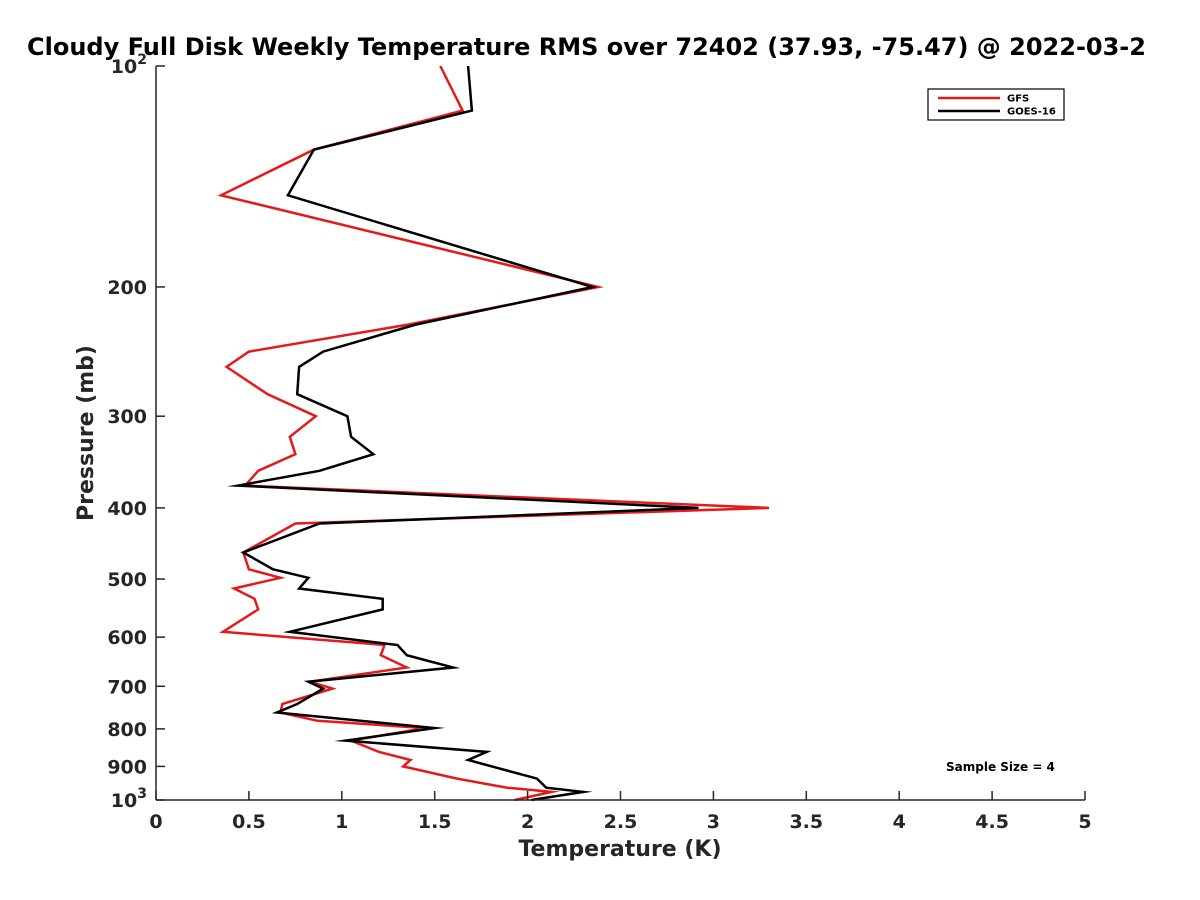 The height and width of the screenshot is (900, 1200). Describe the element at coordinates (127, 509) in the screenshot. I see `y-tick-label: 400` at that location.